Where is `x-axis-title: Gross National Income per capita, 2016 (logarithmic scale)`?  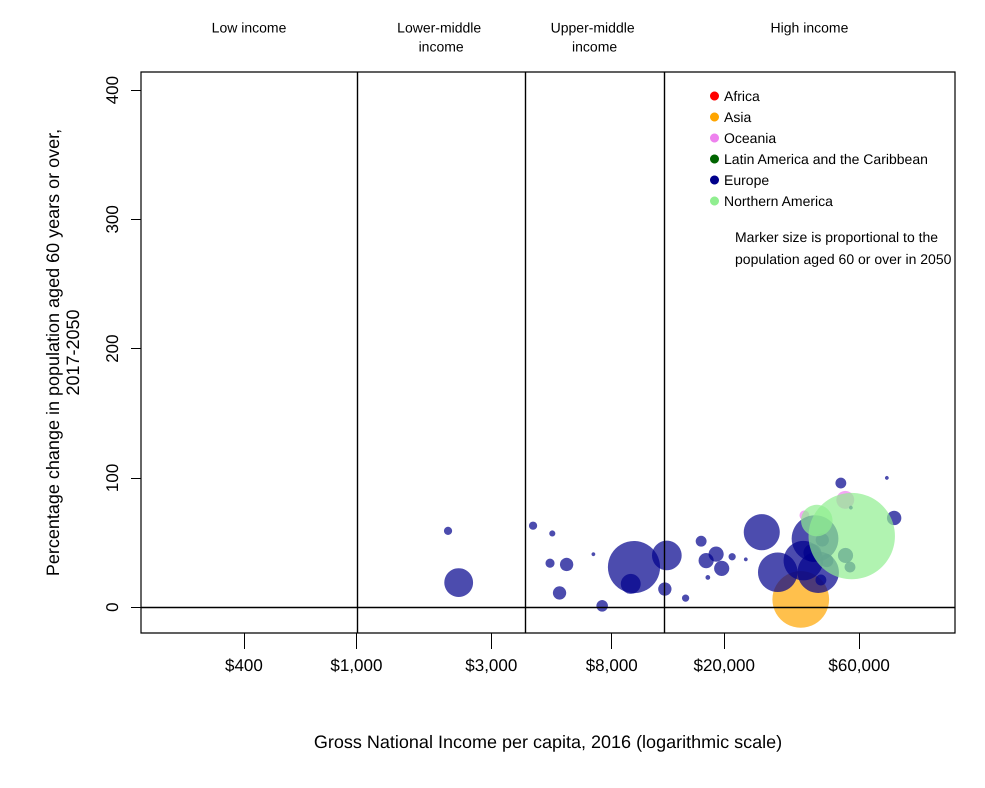 x-axis-title: Gross National Income per capita, 2016 (logarithmic scale) is located at coordinates (548, 742).